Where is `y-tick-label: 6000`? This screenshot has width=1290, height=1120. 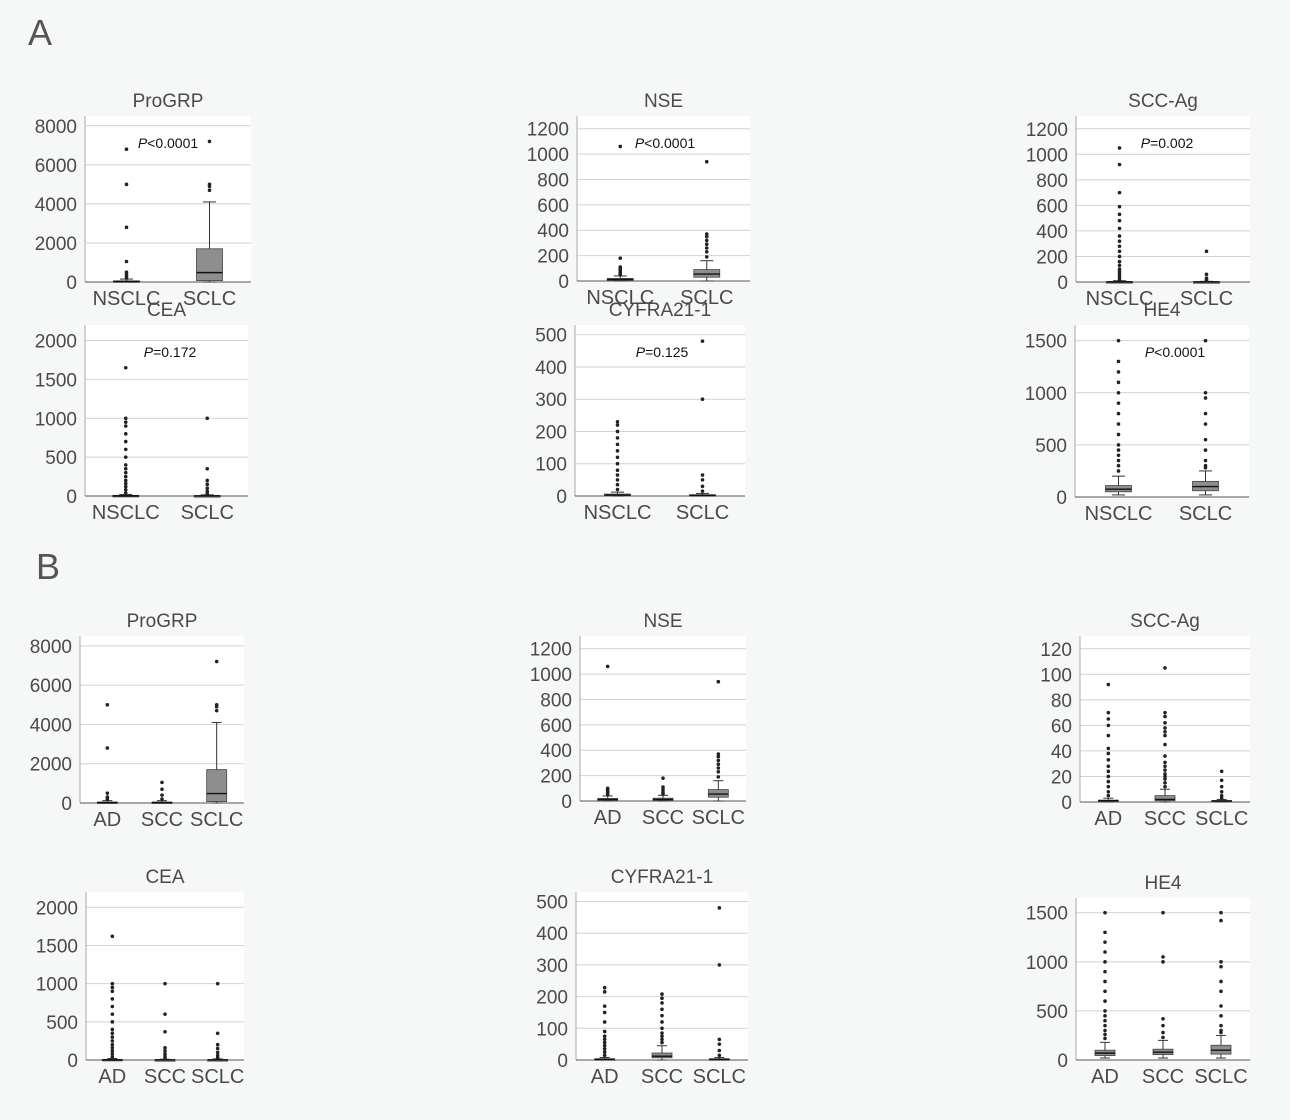
y-tick-label: 6000 is located at coordinates (51, 686).